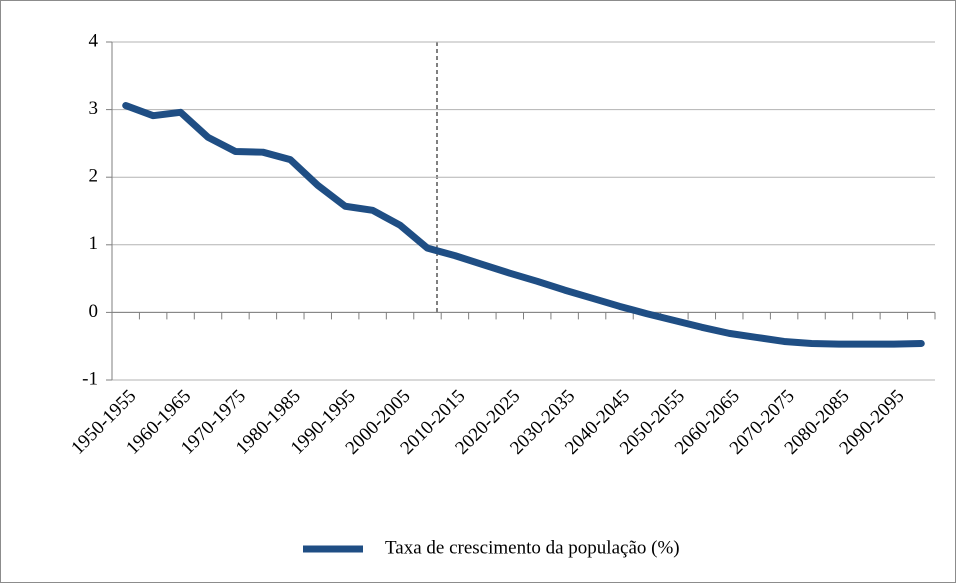 The image size is (956, 583). I want to click on y-tick-label: -1, so click(90, 378).